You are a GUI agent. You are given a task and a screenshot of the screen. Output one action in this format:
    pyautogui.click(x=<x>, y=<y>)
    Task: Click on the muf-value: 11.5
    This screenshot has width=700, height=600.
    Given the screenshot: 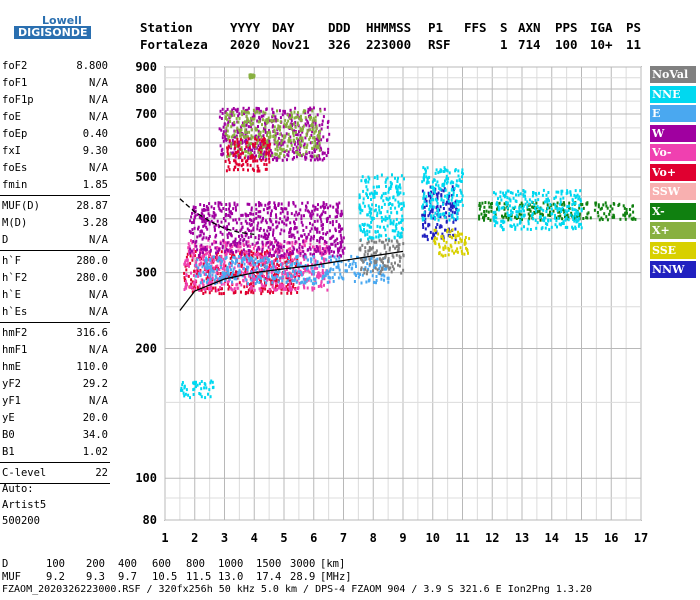 What is the action you would take?
    pyautogui.click(x=199, y=577)
    